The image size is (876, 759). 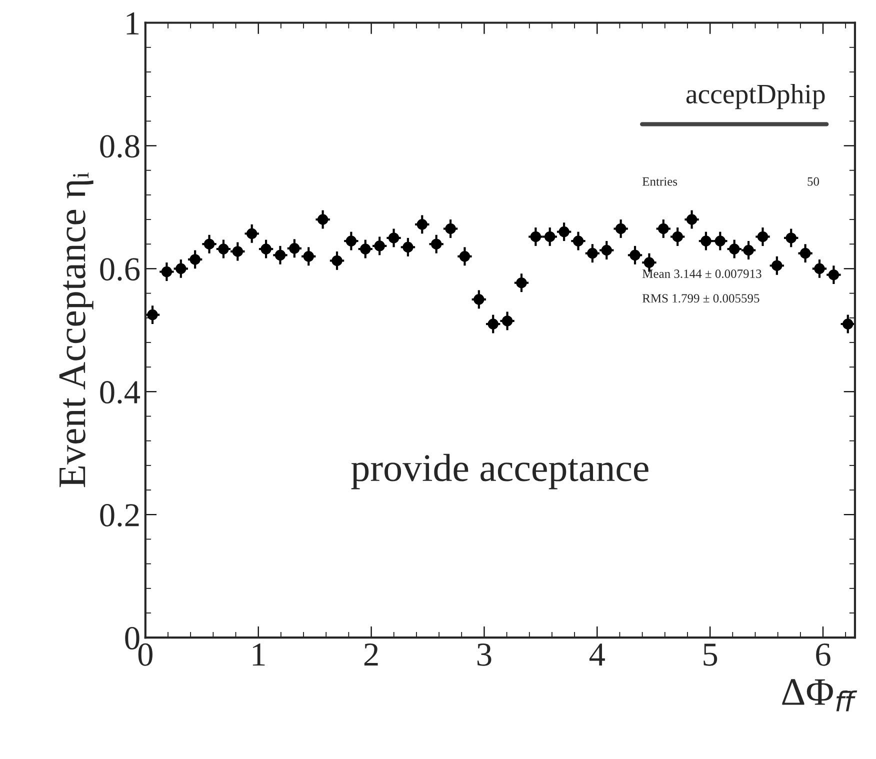 I want to click on y-tick-label: 1, so click(x=132, y=23).